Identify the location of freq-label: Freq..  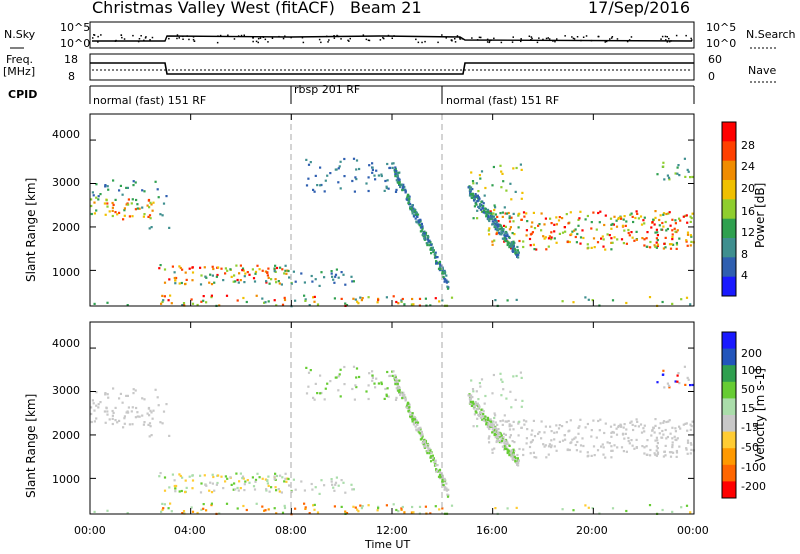
(20, 59).